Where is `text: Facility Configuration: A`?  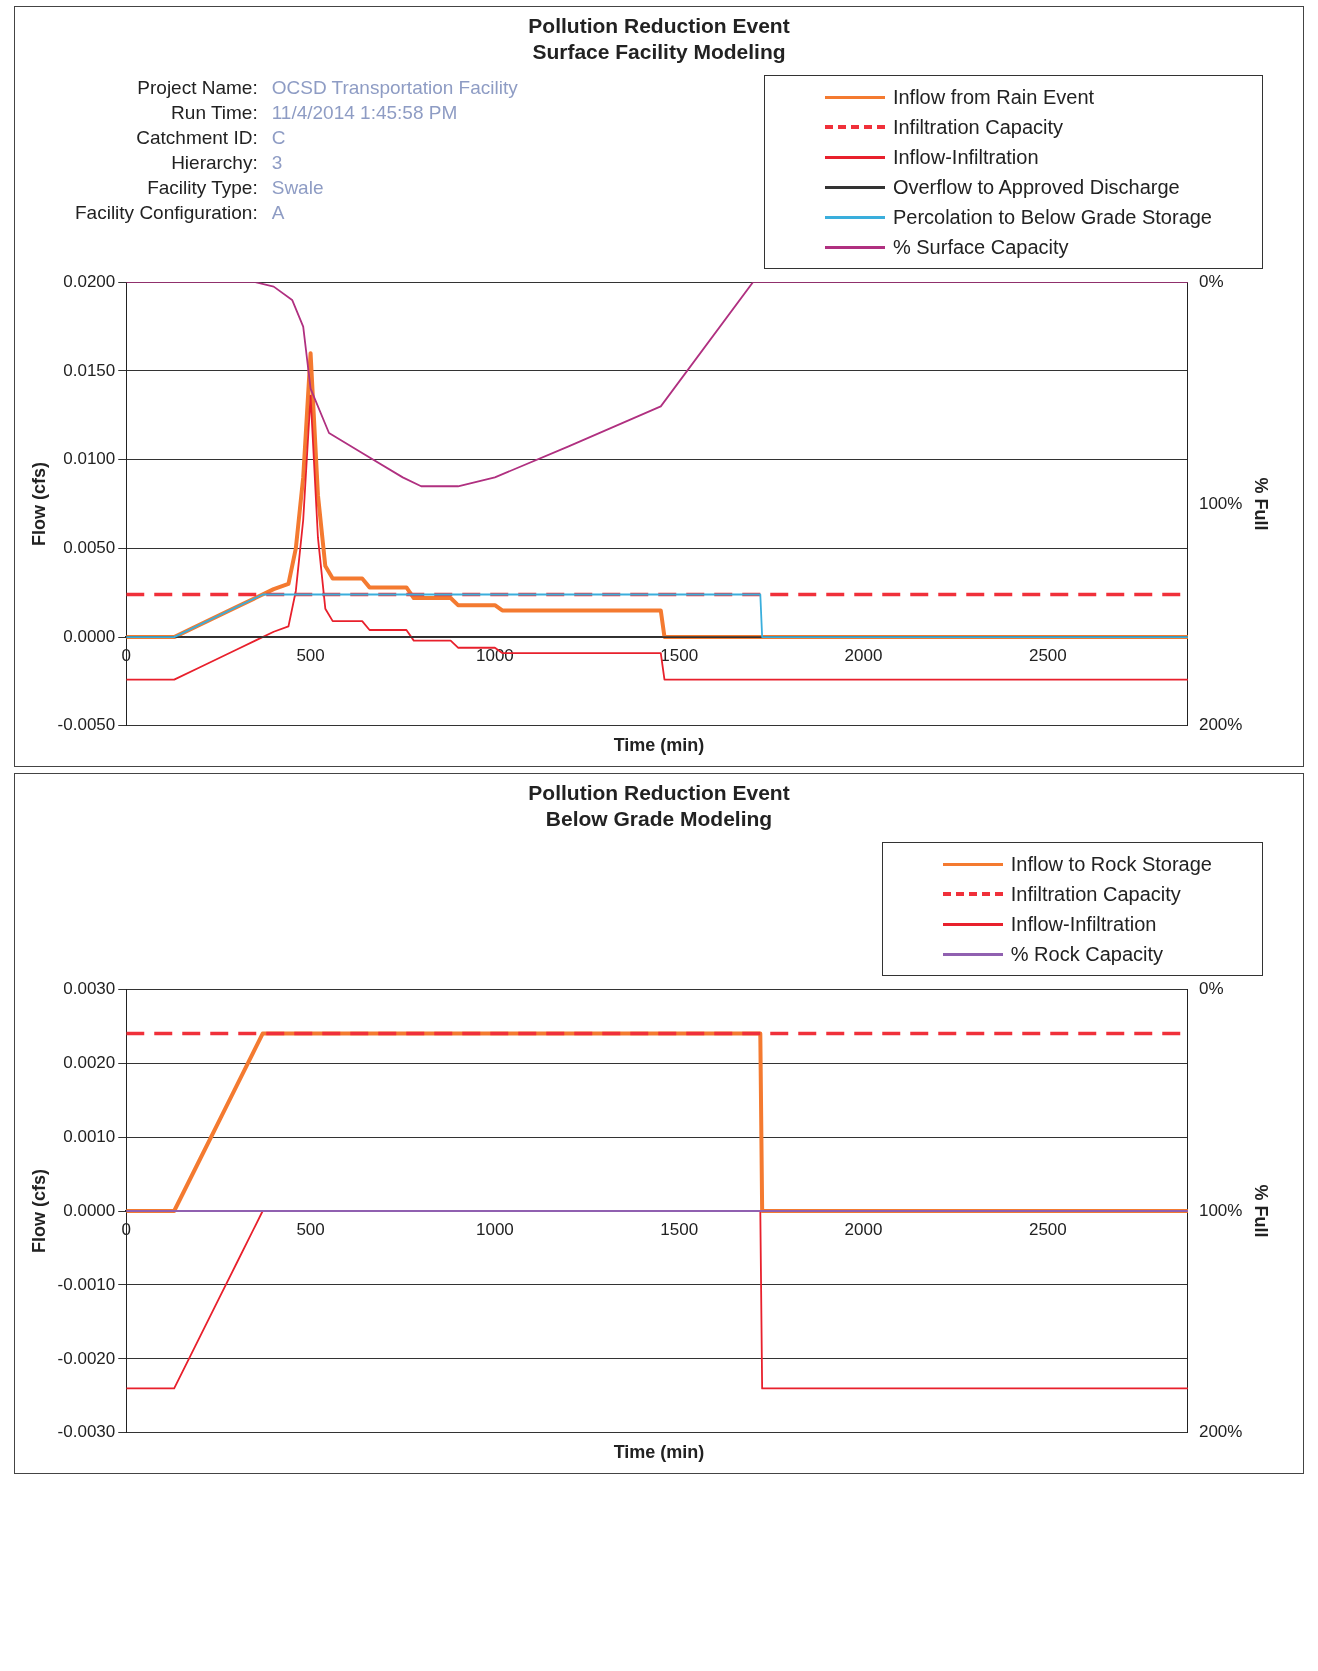
text: Facility Configuration: A is located at coordinates (180, 213).